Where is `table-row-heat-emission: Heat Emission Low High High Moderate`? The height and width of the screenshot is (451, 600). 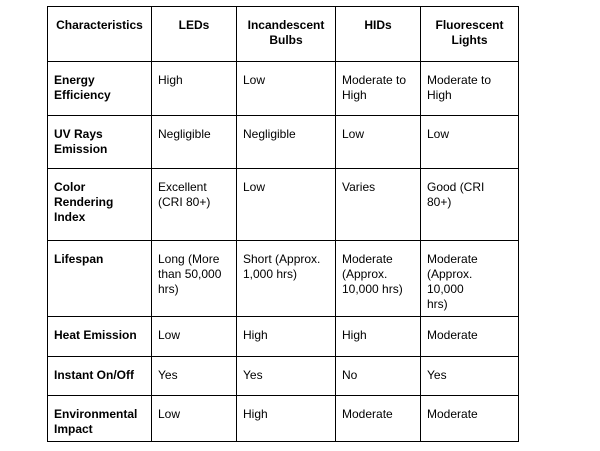
table-row-heat-emission: Heat Emission Low High High Moderate is located at coordinates (283, 336).